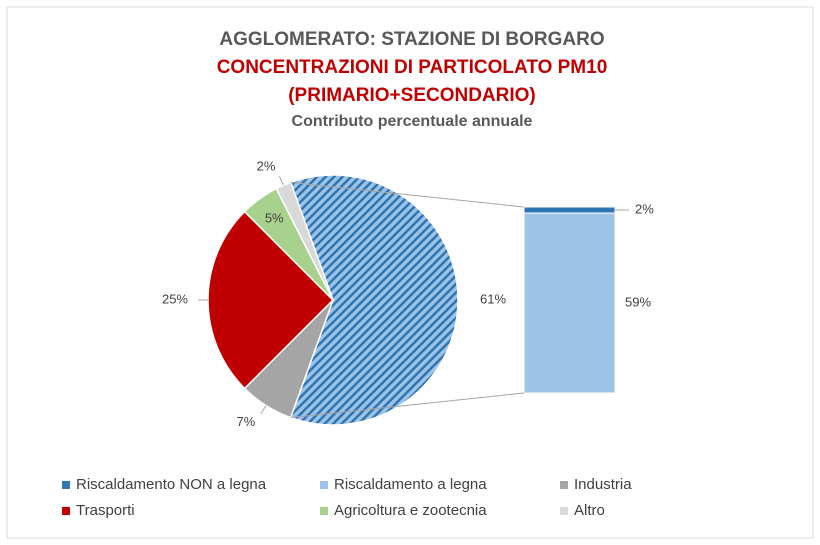 The height and width of the screenshot is (545, 820). What do you see at coordinates (411, 39) in the screenshot?
I see `chart-title: AGGLOMERATO: STAZIONE DI BORGARO` at bounding box center [411, 39].